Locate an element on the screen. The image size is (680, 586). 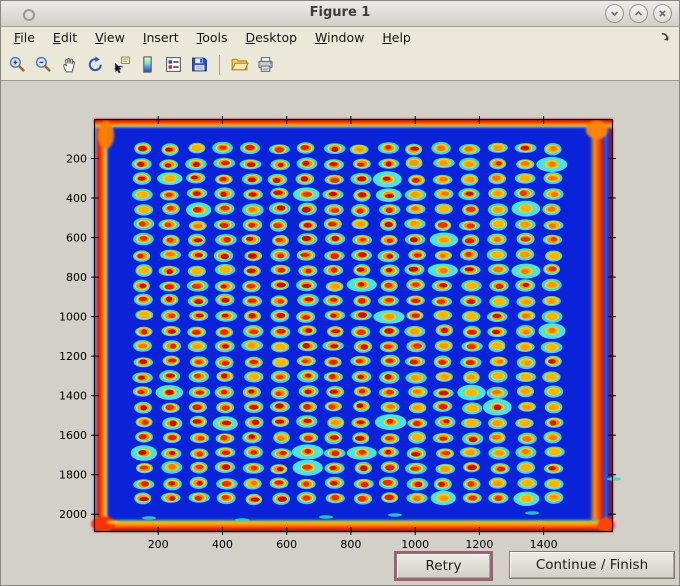
y-tick-label: 1000 is located at coordinates (73, 317).